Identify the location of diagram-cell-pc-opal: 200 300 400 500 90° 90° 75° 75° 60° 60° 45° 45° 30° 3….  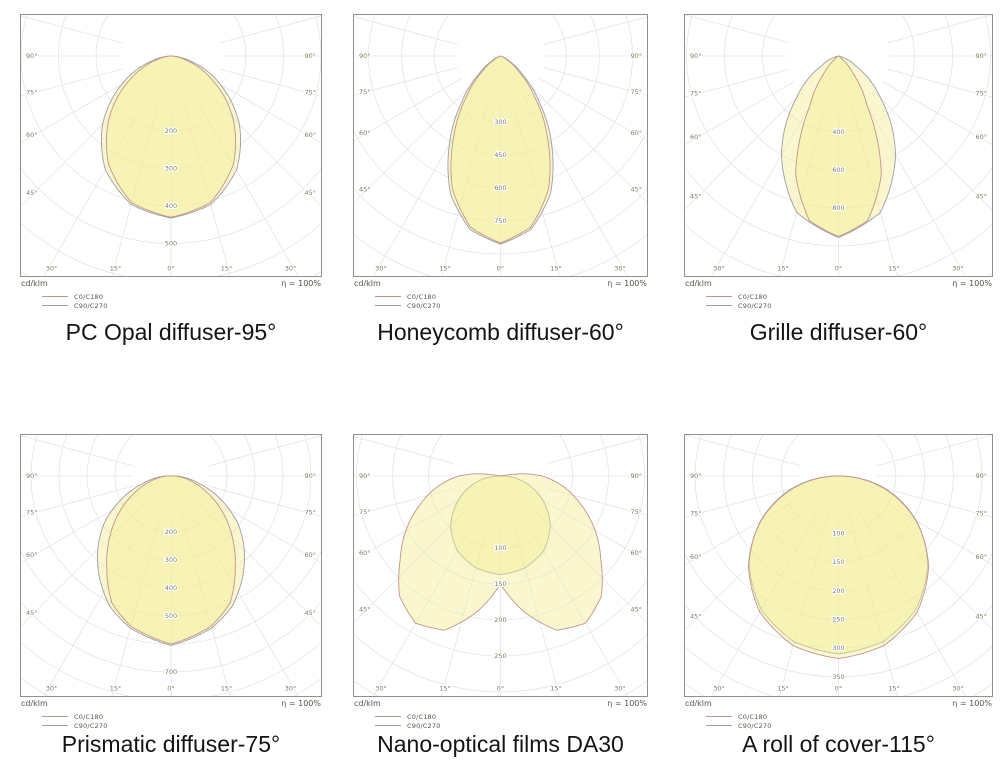
(171, 162).